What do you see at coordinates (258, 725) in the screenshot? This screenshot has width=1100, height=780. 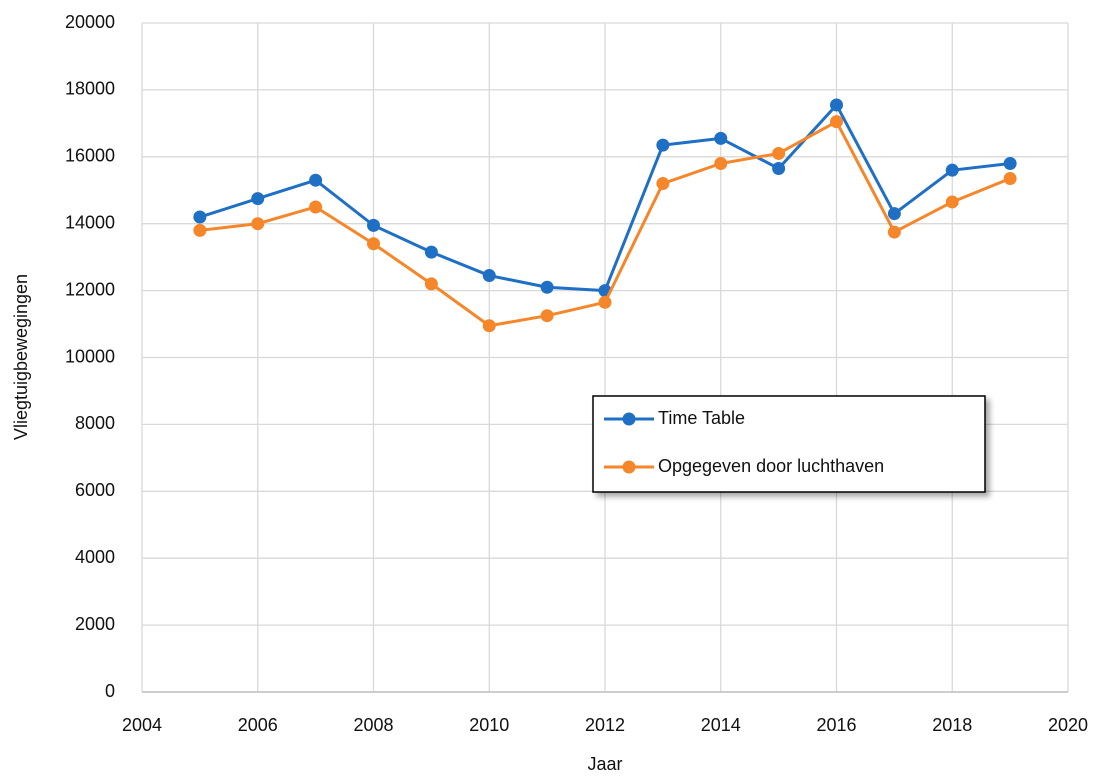 I see `x-tick-label: 2006` at bounding box center [258, 725].